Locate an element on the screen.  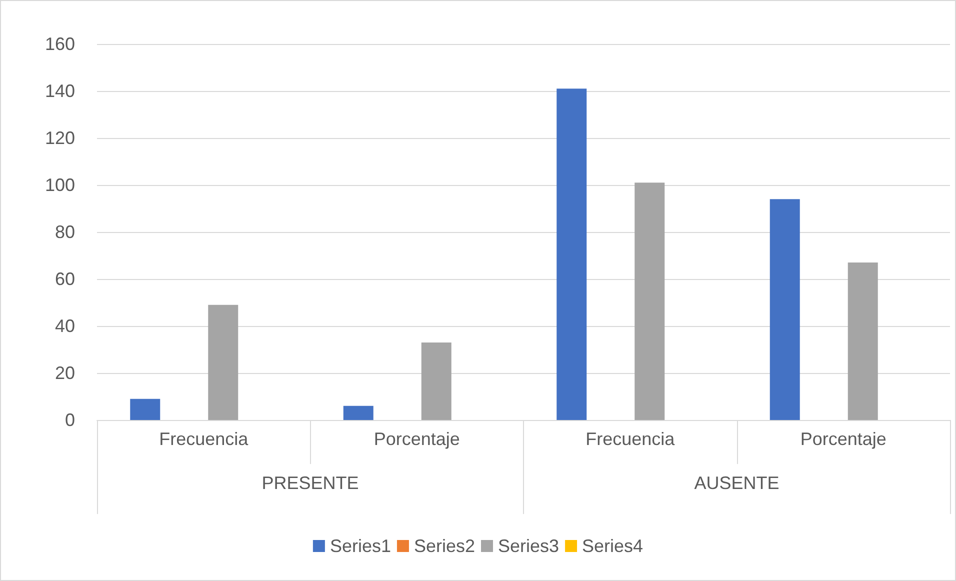
legend-label: Series1 is located at coordinates (360, 546).